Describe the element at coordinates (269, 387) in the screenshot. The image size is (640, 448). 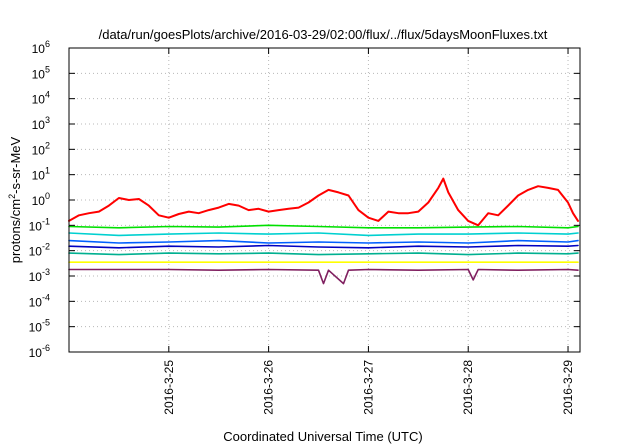
I see `x-tick-label: 2016-3-26` at that location.